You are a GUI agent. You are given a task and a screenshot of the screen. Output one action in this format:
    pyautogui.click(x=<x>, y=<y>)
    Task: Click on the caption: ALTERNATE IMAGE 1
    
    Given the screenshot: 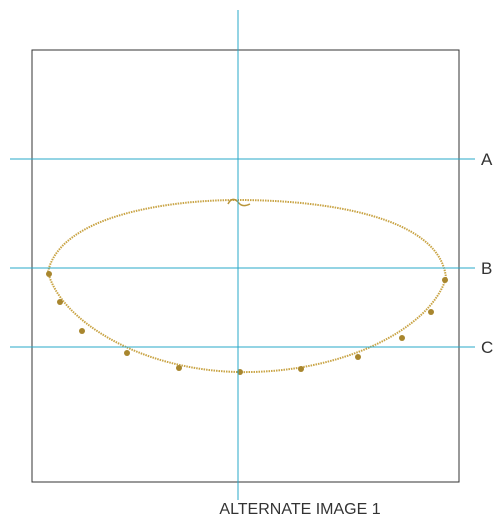 What is the action you would take?
    pyautogui.click(x=299, y=509)
    